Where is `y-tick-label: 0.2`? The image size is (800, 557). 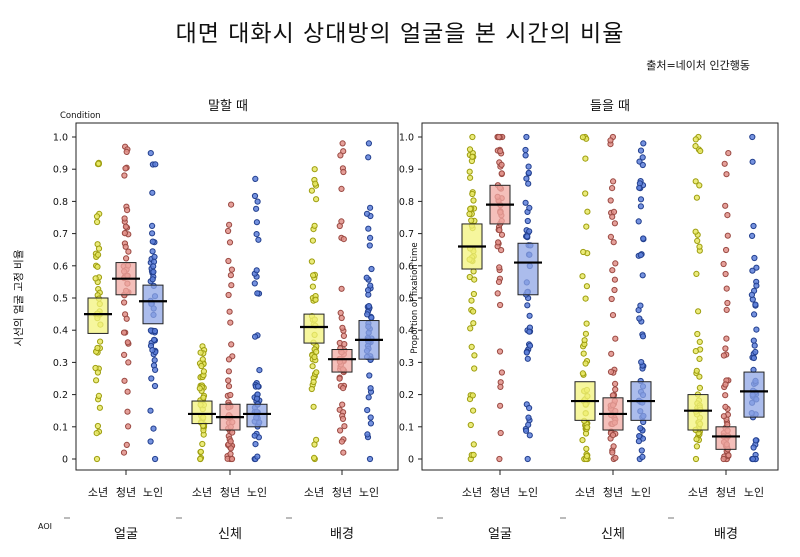
y-tick-label: 0.2 is located at coordinates (406, 395).